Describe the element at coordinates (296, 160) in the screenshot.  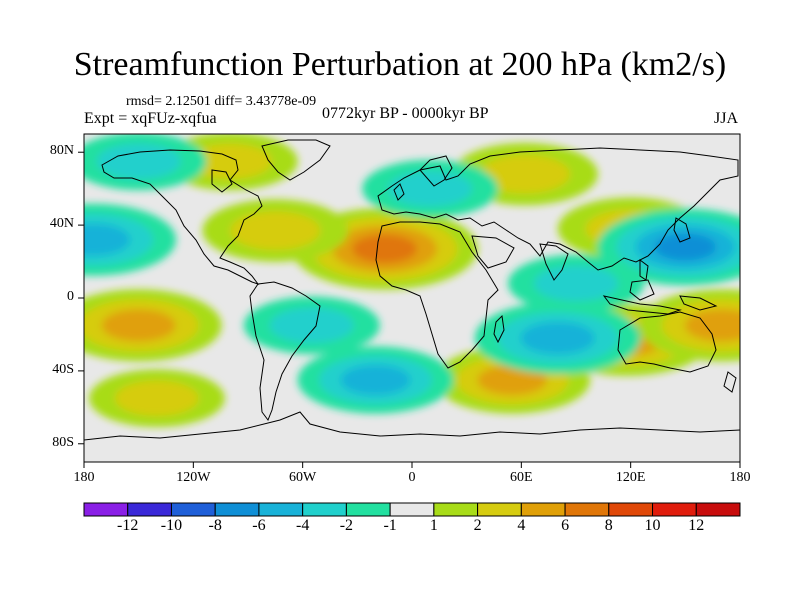
I see `coast-greenland` at that location.